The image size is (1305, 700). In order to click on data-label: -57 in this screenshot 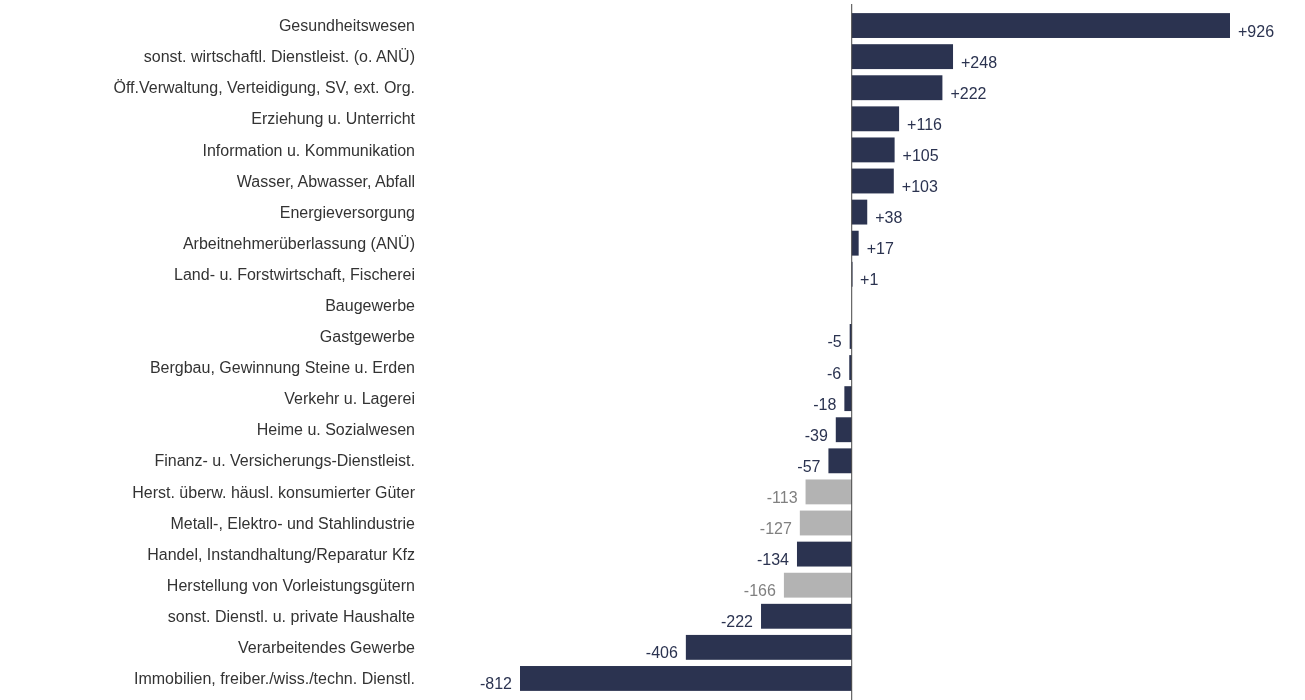, I will do `click(809, 466)`.